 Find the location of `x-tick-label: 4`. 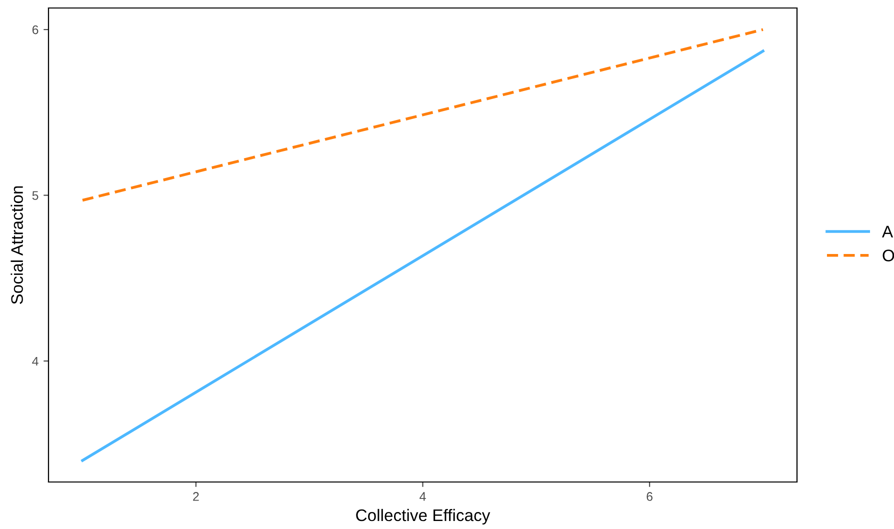

x-tick-label: 4 is located at coordinates (423, 496).